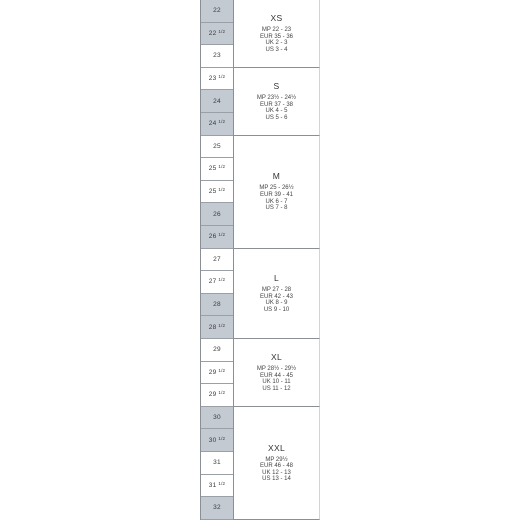 The width and height of the screenshot is (520, 520). I want to click on size-cell: 24, so click(217, 101).